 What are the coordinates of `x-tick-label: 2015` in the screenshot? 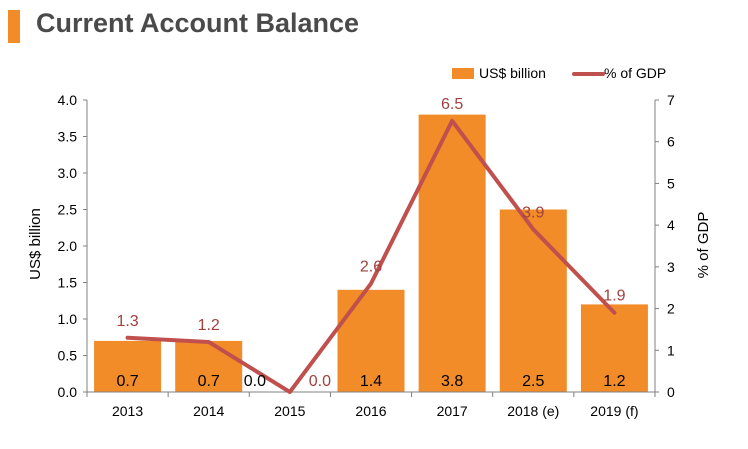 It's located at (289, 411).